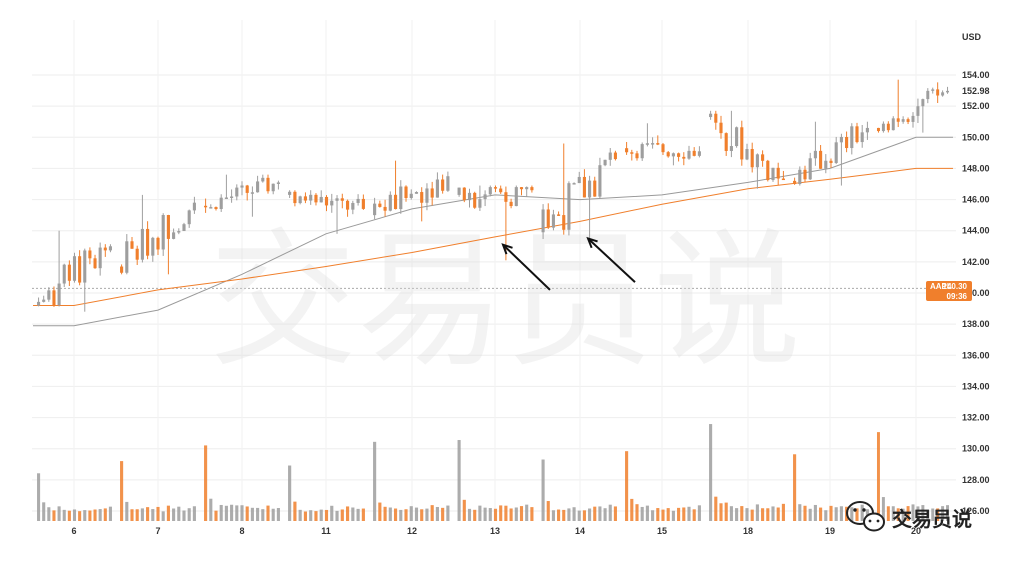 The height and width of the screenshot is (568, 1024). What do you see at coordinates (916, 531) in the screenshot?
I see `x-tick-label: 20` at bounding box center [916, 531].